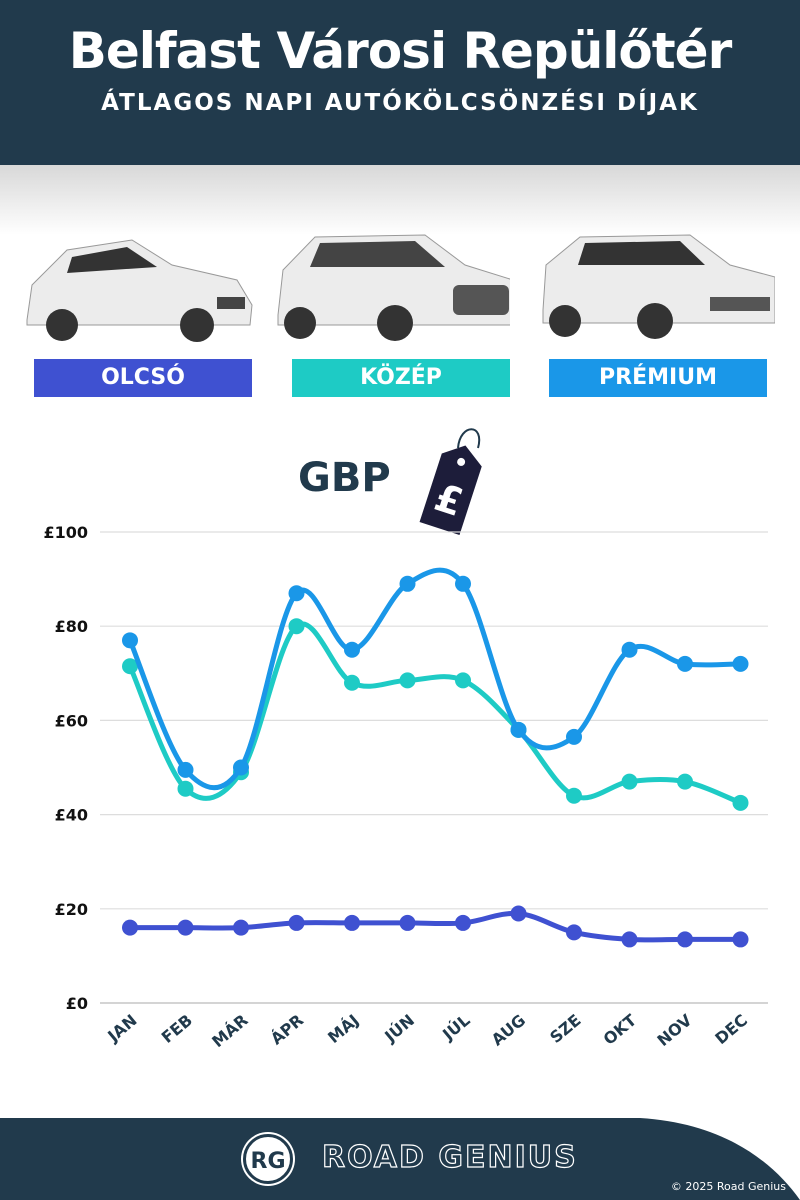 The height and width of the screenshot is (1200, 800). I want to click on currency-label: GBP, so click(344, 478).